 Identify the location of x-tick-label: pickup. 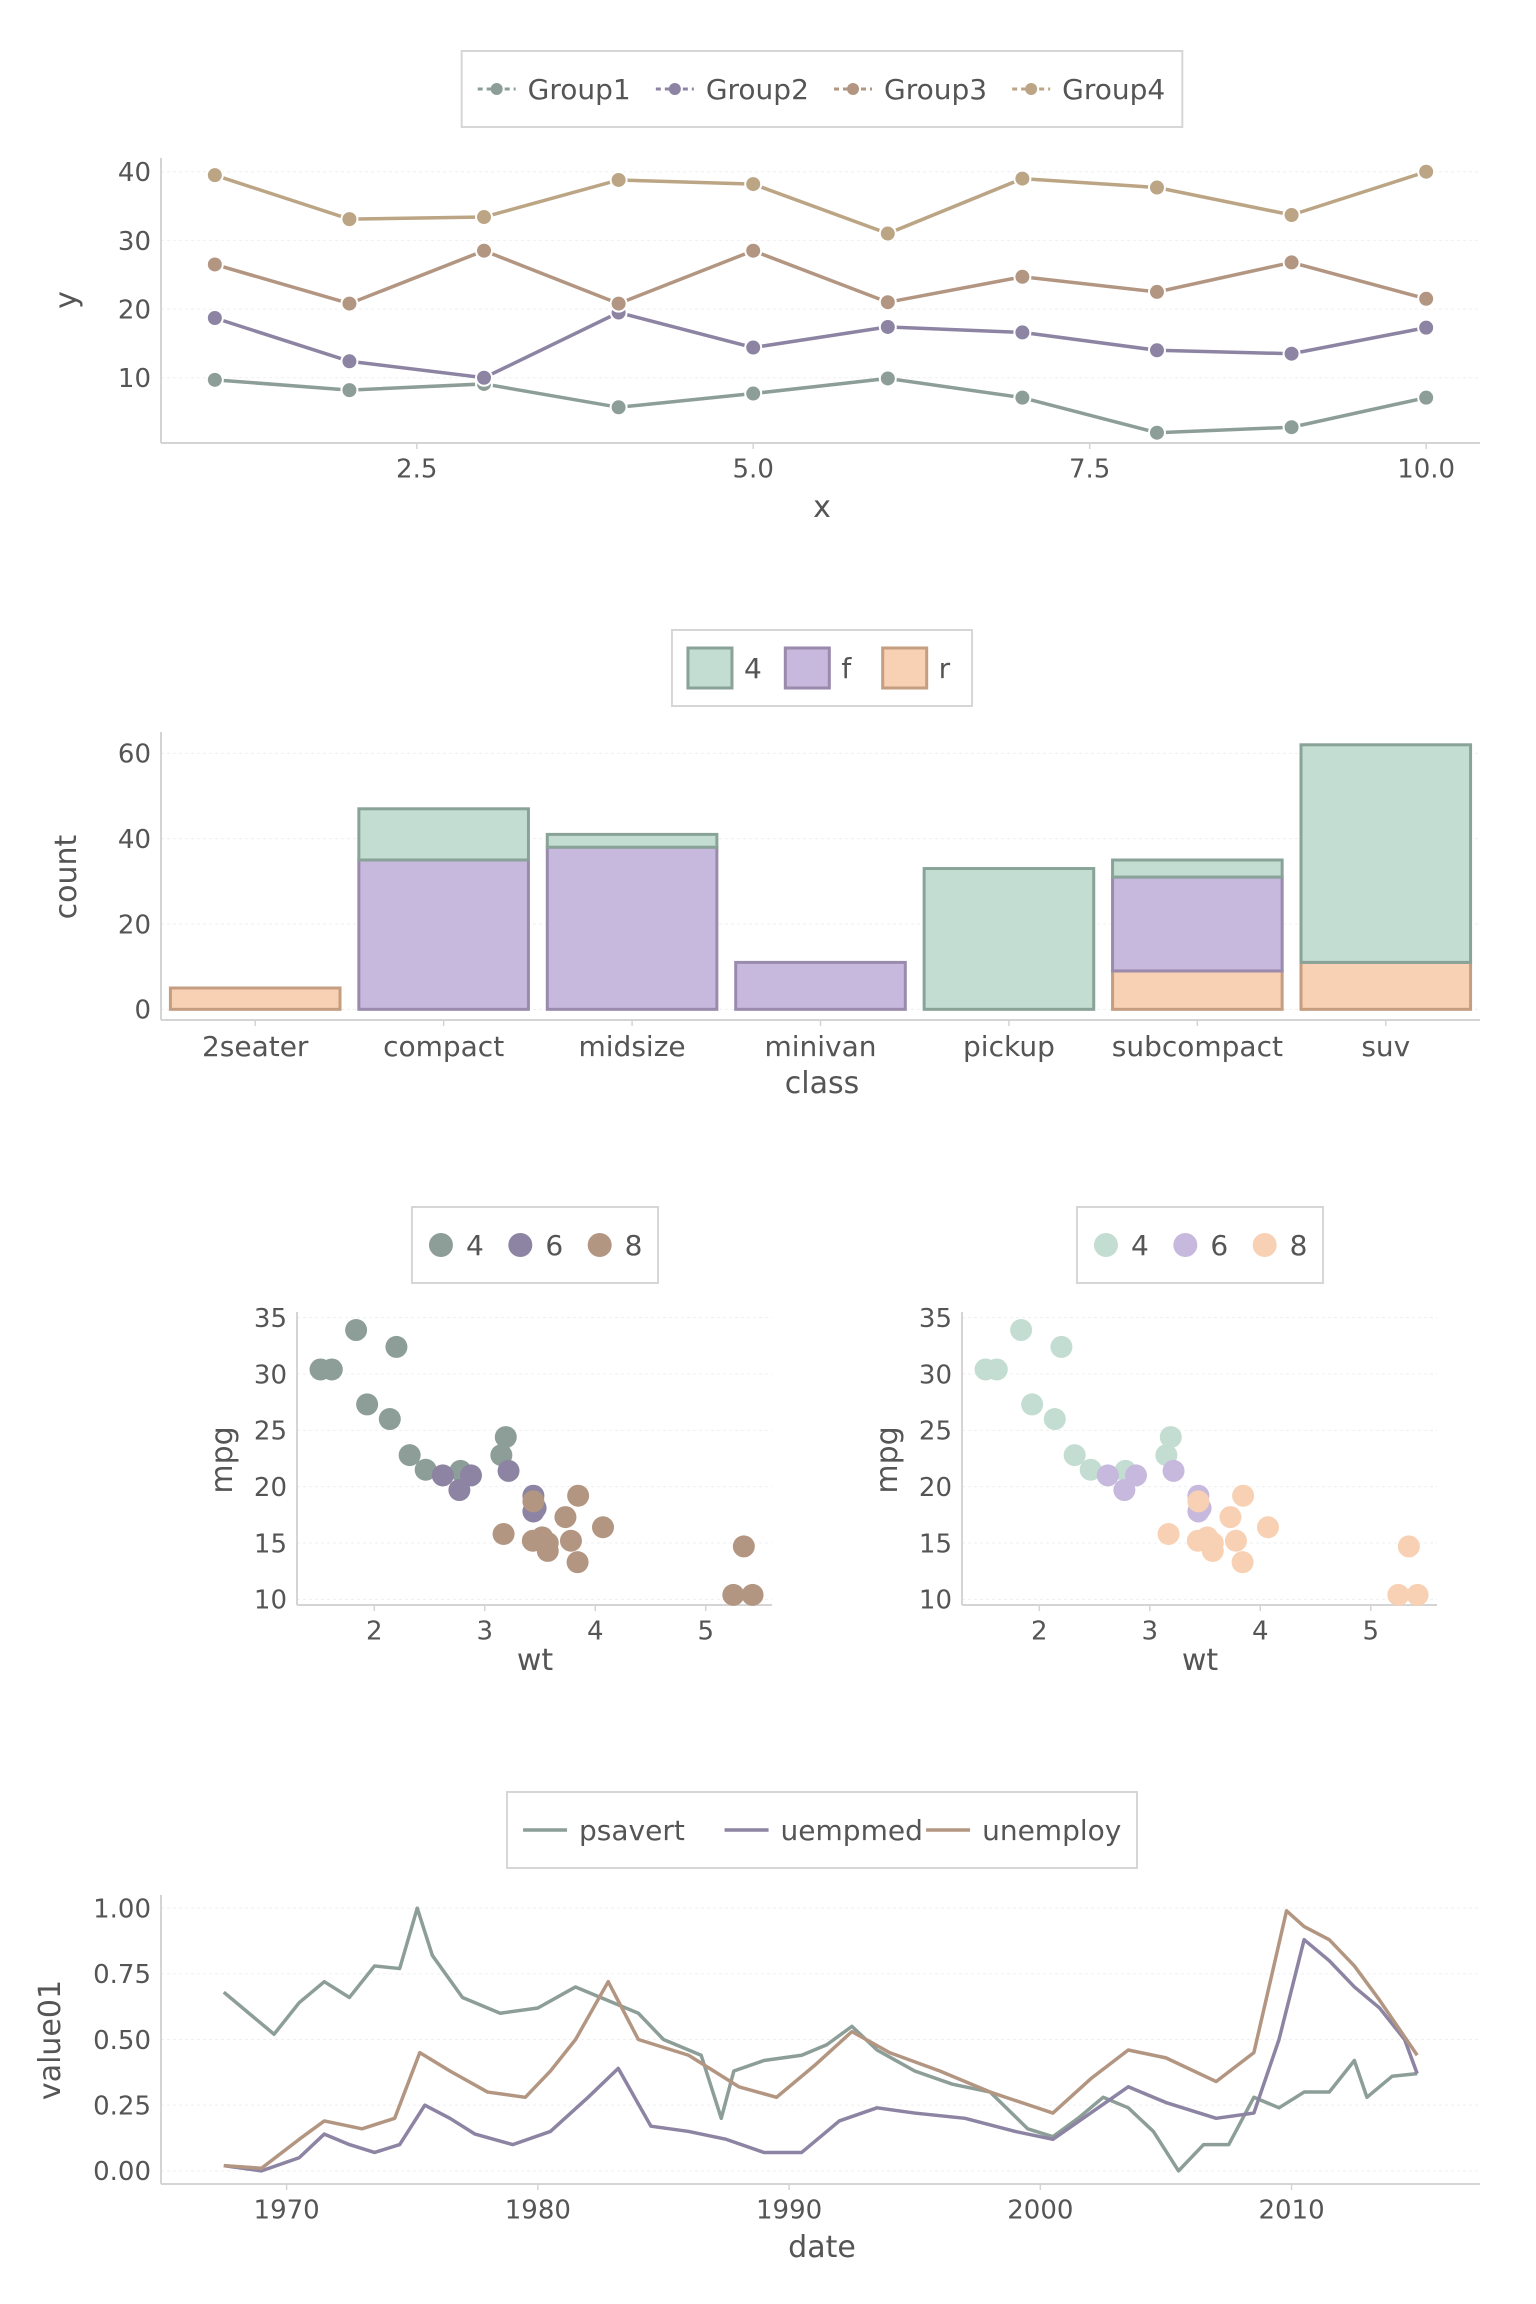
(1009, 1046).